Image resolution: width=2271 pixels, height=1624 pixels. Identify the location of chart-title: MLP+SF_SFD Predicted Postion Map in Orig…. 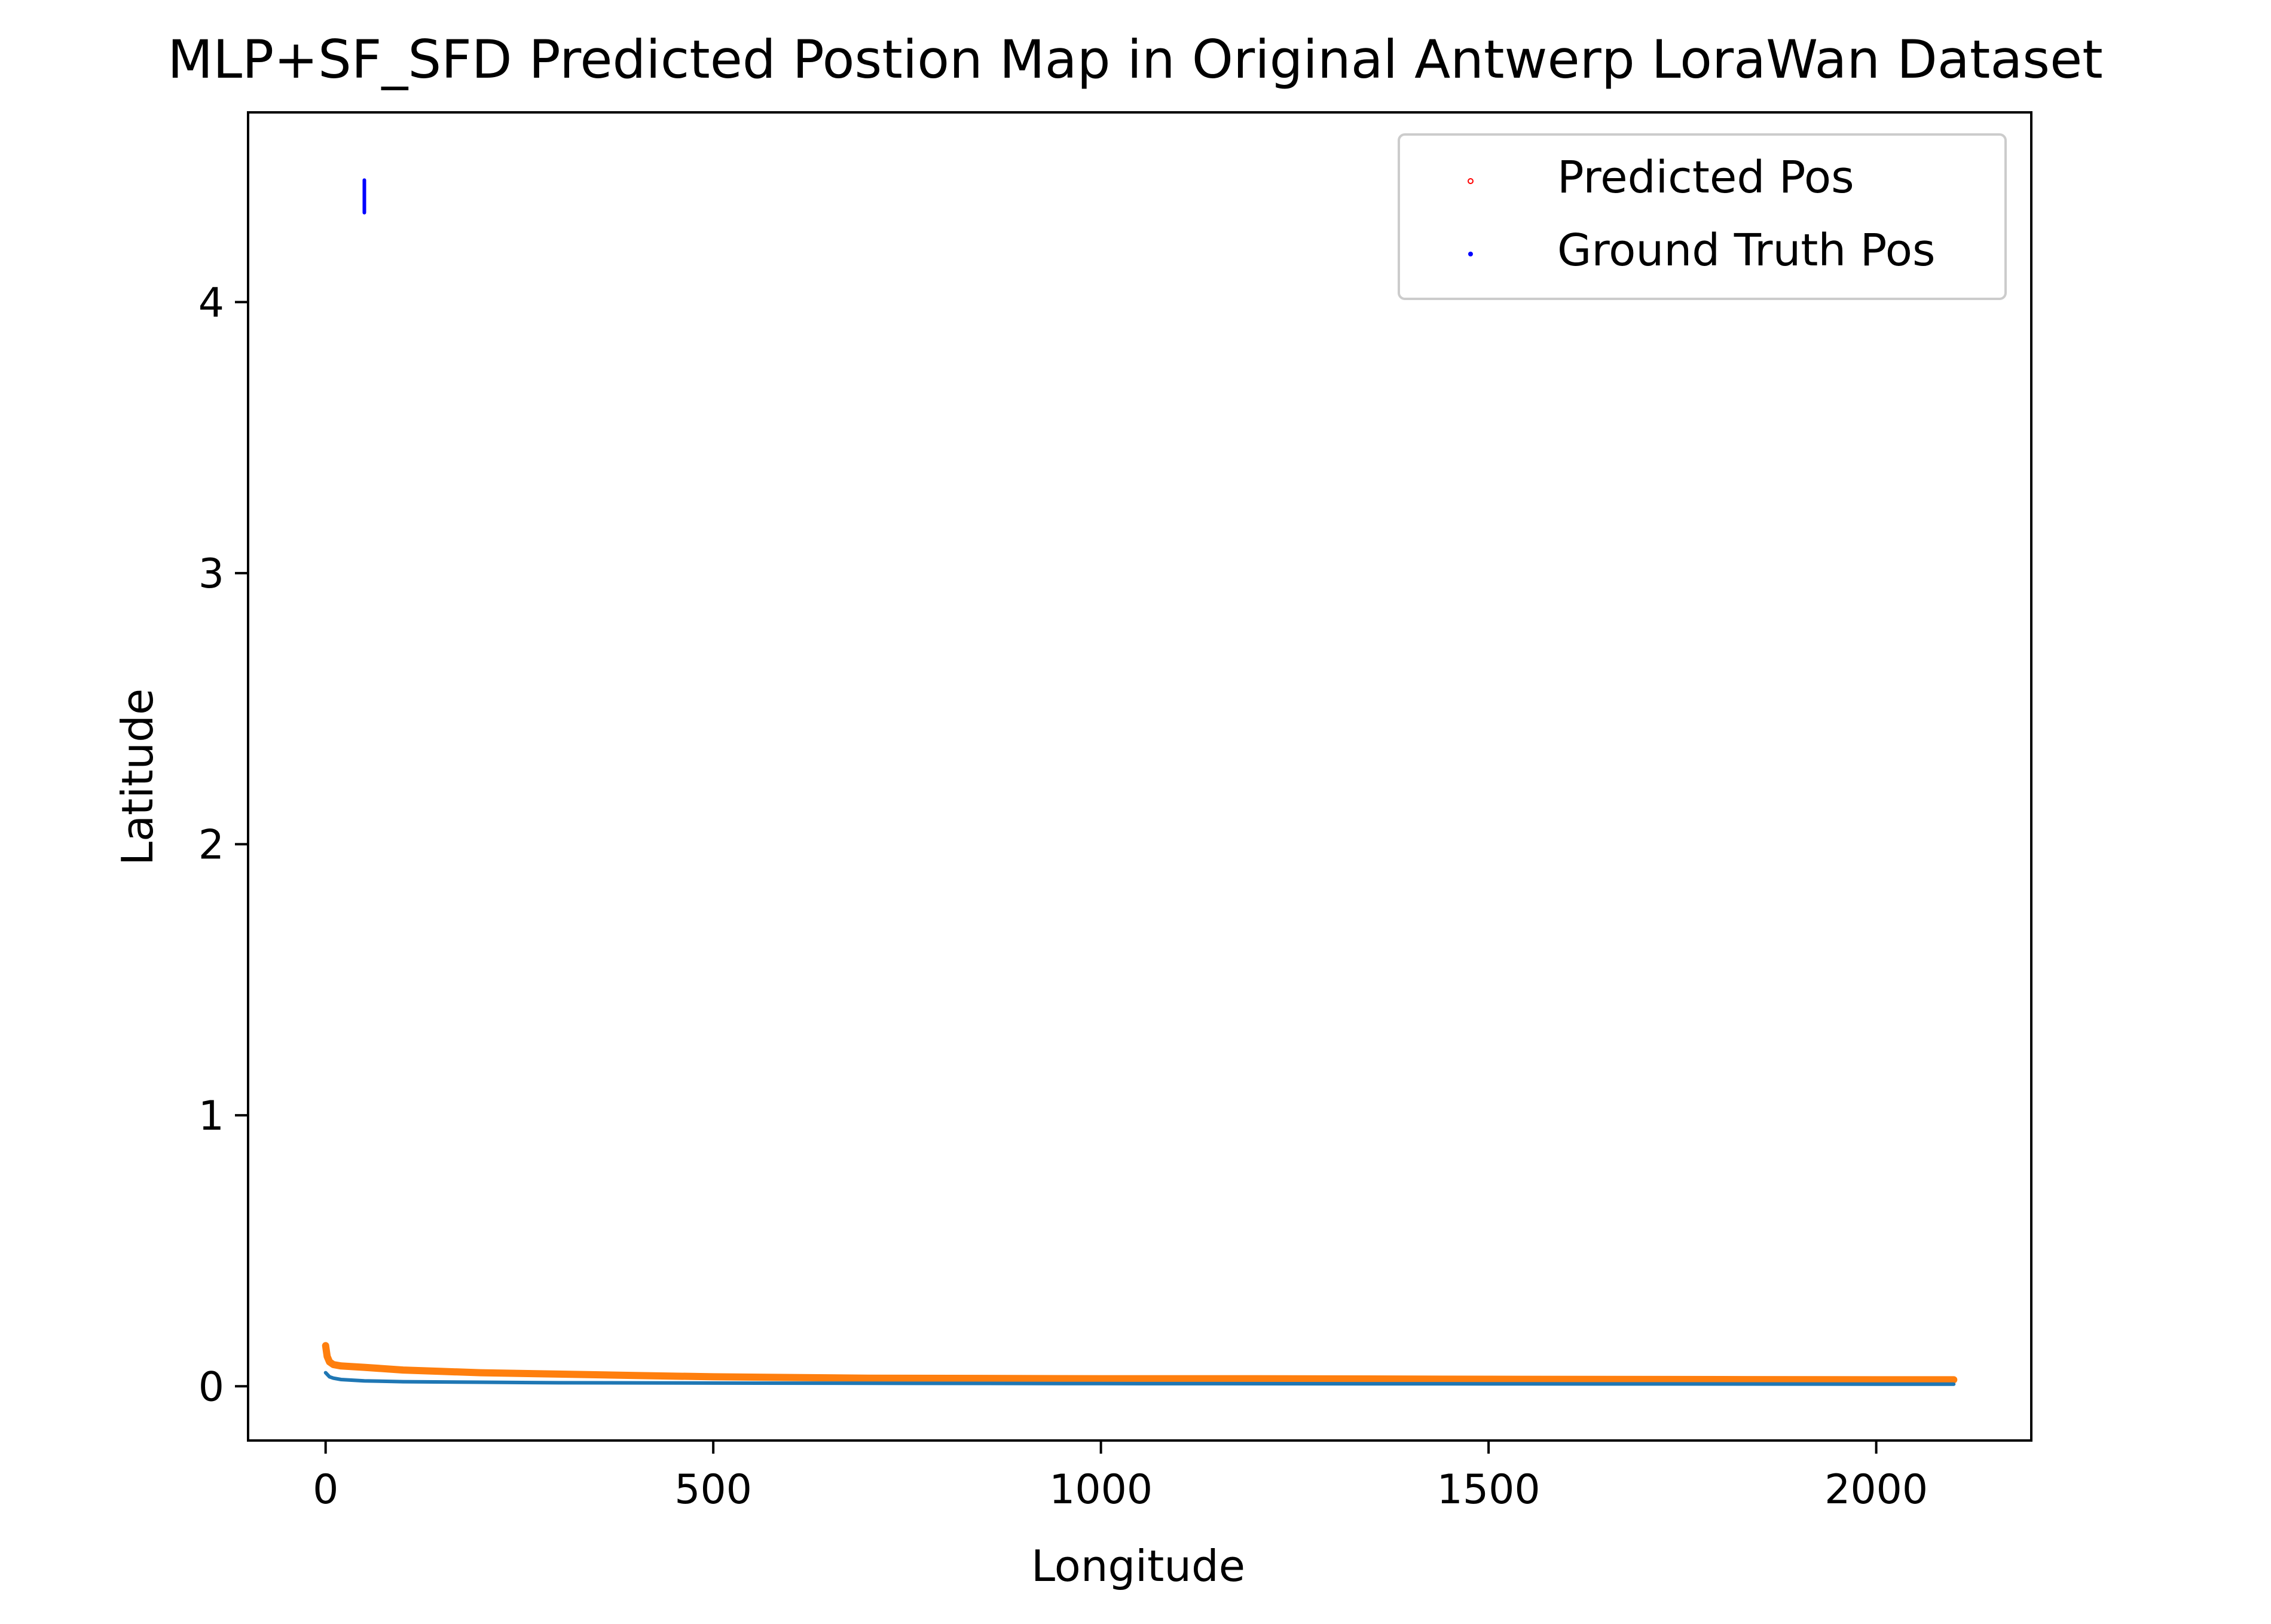
(1135, 59).